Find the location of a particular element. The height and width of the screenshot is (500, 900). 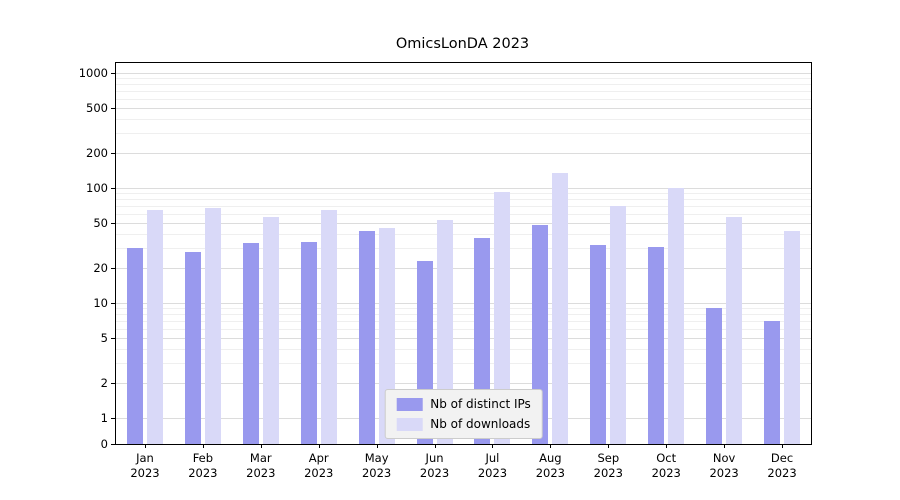

legend: Nb of distinct IPs Nb of downloads is located at coordinates (463, 414).